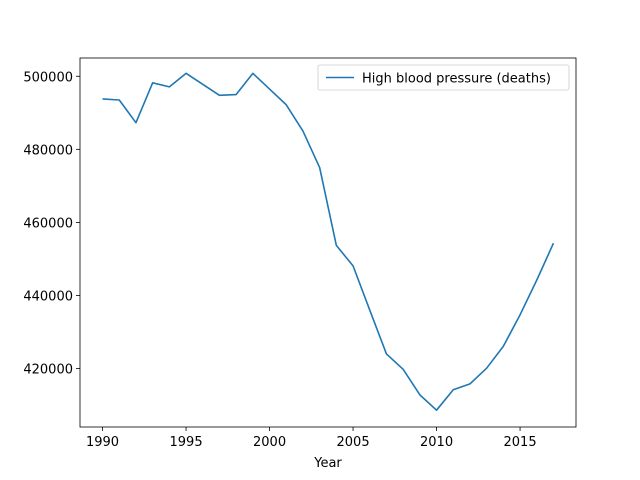 The image size is (640, 480). What do you see at coordinates (48, 77) in the screenshot?
I see `y-tick-label: 500000` at bounding box center [48, 77].